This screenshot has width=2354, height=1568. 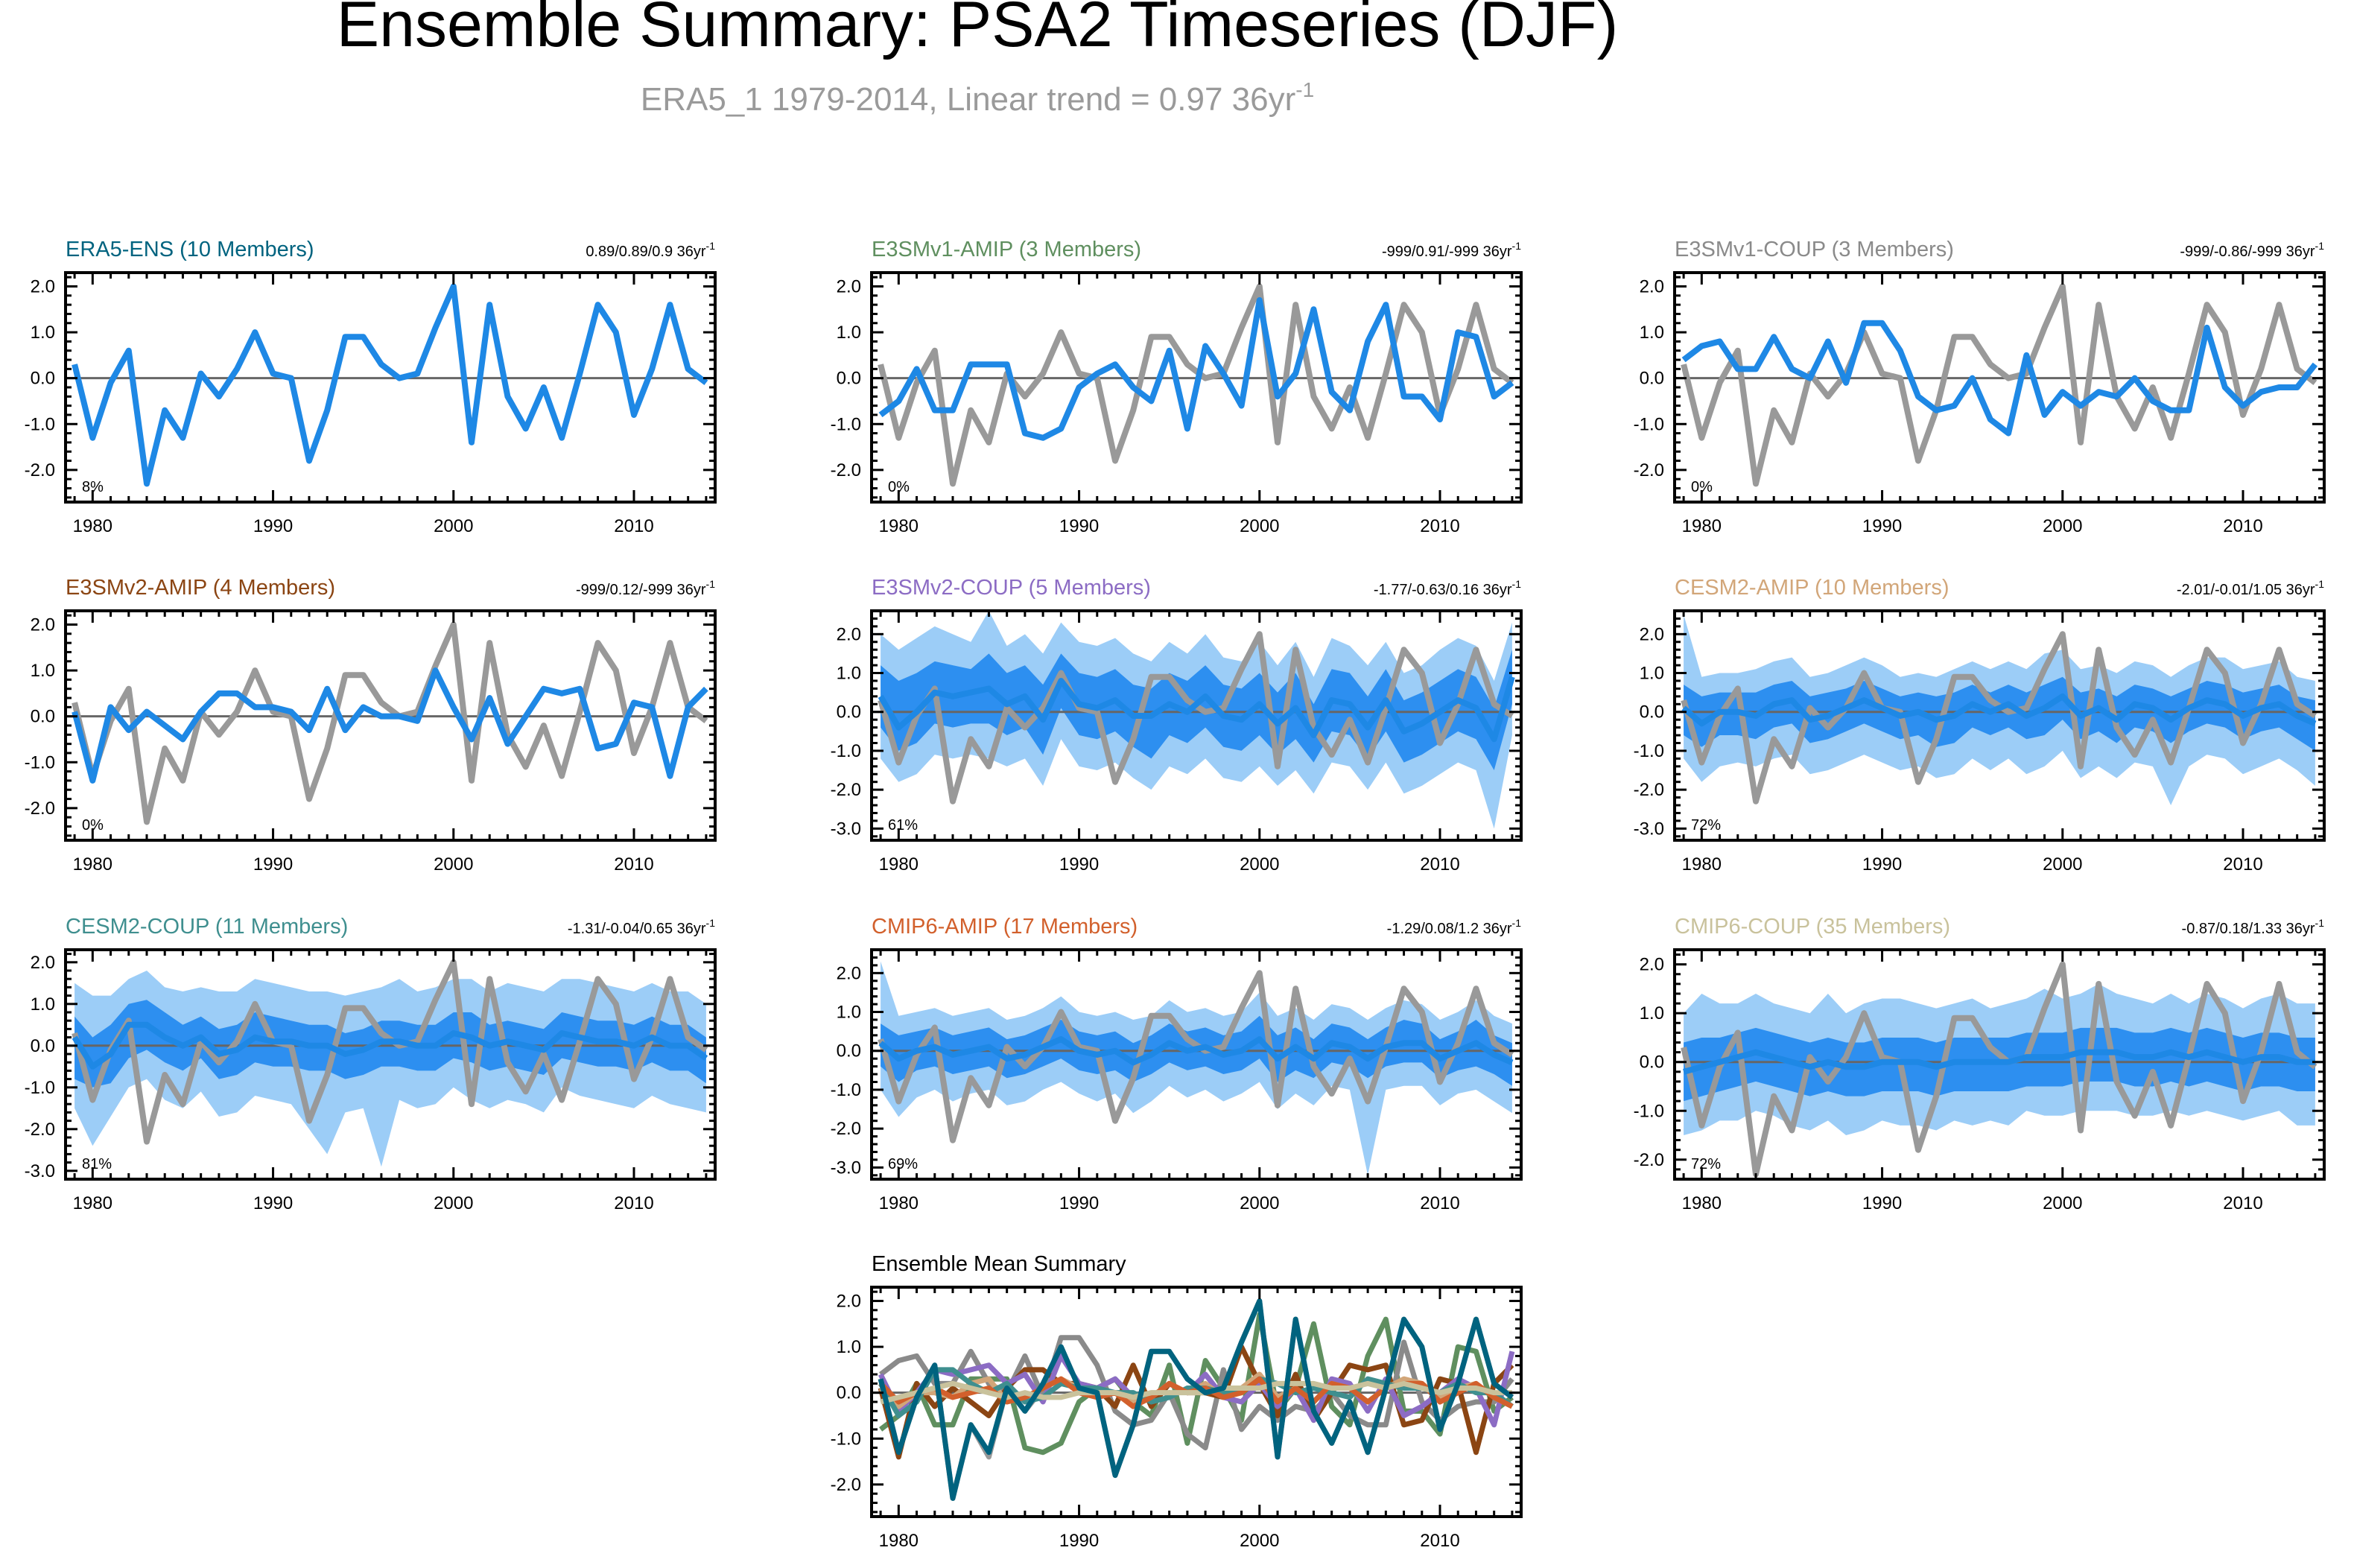 I want to click on panel-title: E3SMv1-COUP (3 Members), so click(x=1814, y=249).